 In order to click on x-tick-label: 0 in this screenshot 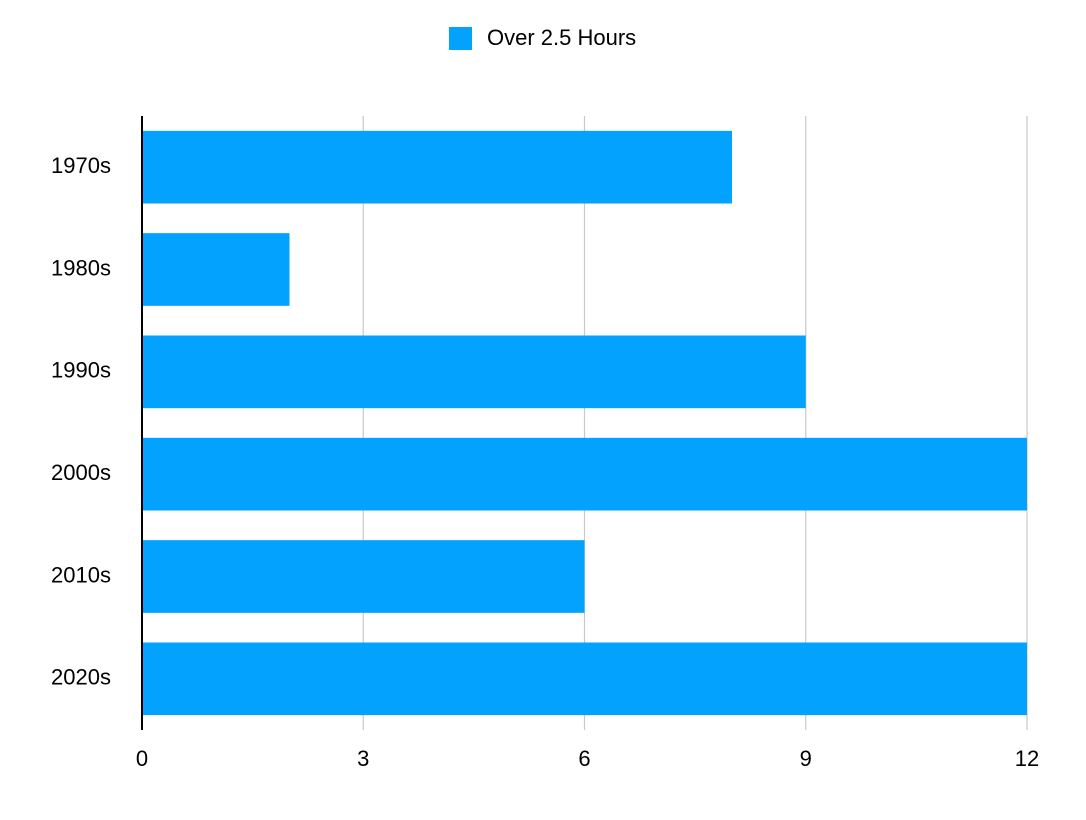, I will do `click(142, 758)`.